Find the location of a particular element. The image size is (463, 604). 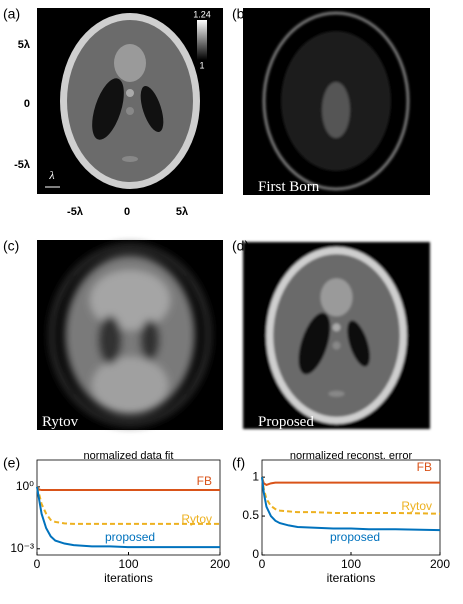

panel-label: (c) is located at coordinates (11, 246).